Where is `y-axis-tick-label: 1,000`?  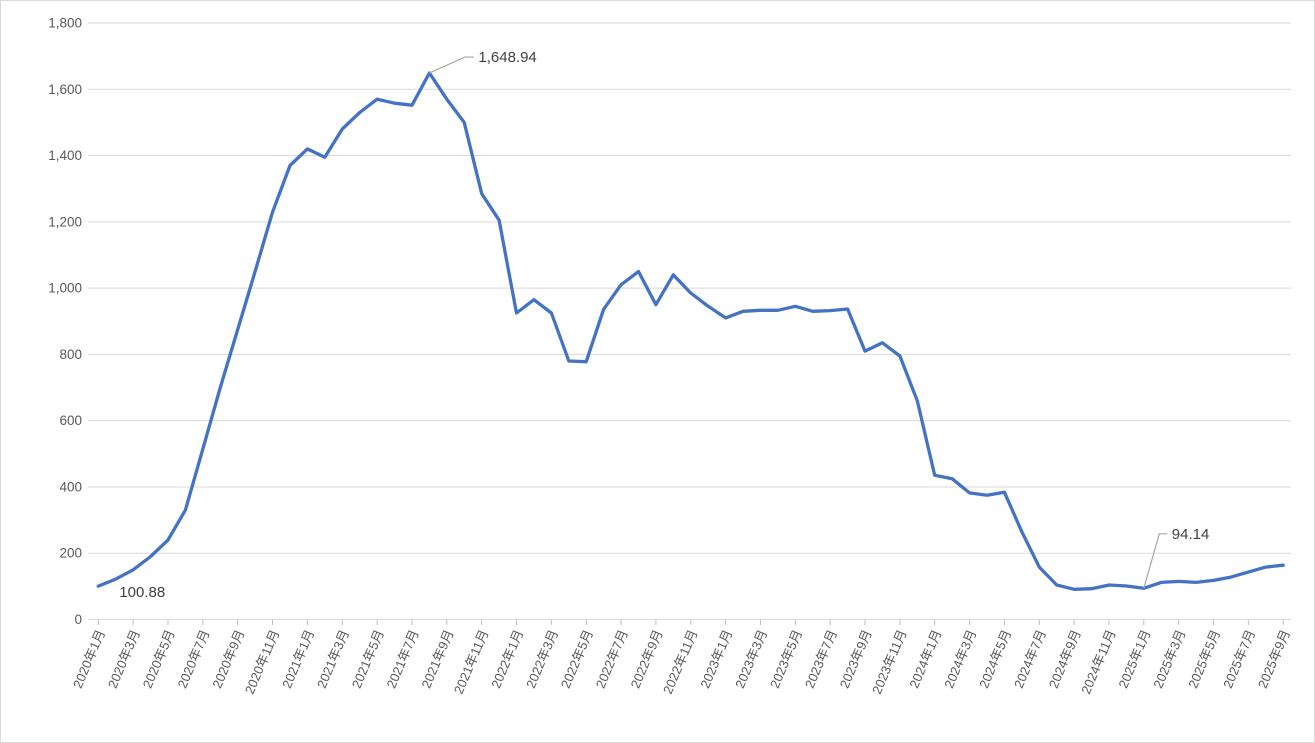 y-axis-tick-label: 1,000 is located at coordinates (65, 288).